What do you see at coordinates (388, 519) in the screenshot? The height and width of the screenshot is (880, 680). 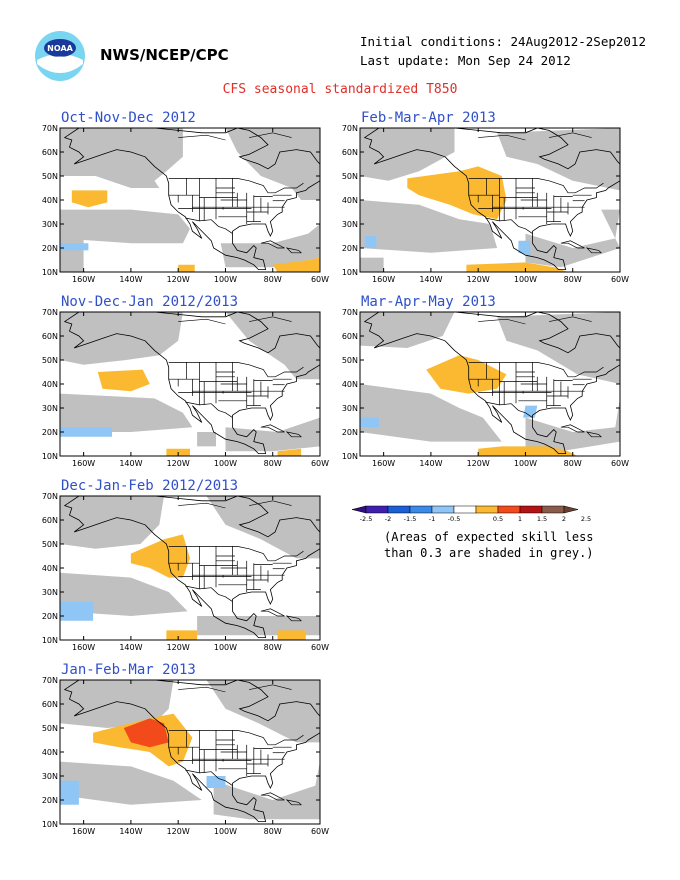 I see `legend-tick-label: -2` at bounding box center [388, 519].